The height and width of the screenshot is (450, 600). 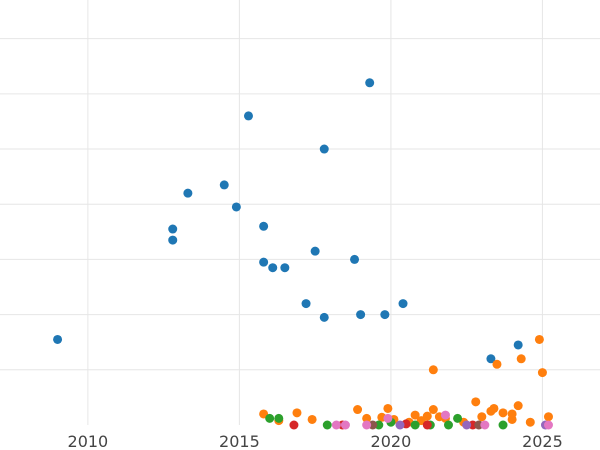 What do you see at coordinates (239, 441) in the screenshot?
I see `x-tick-label: 2015` at bounding box center [239, 441].